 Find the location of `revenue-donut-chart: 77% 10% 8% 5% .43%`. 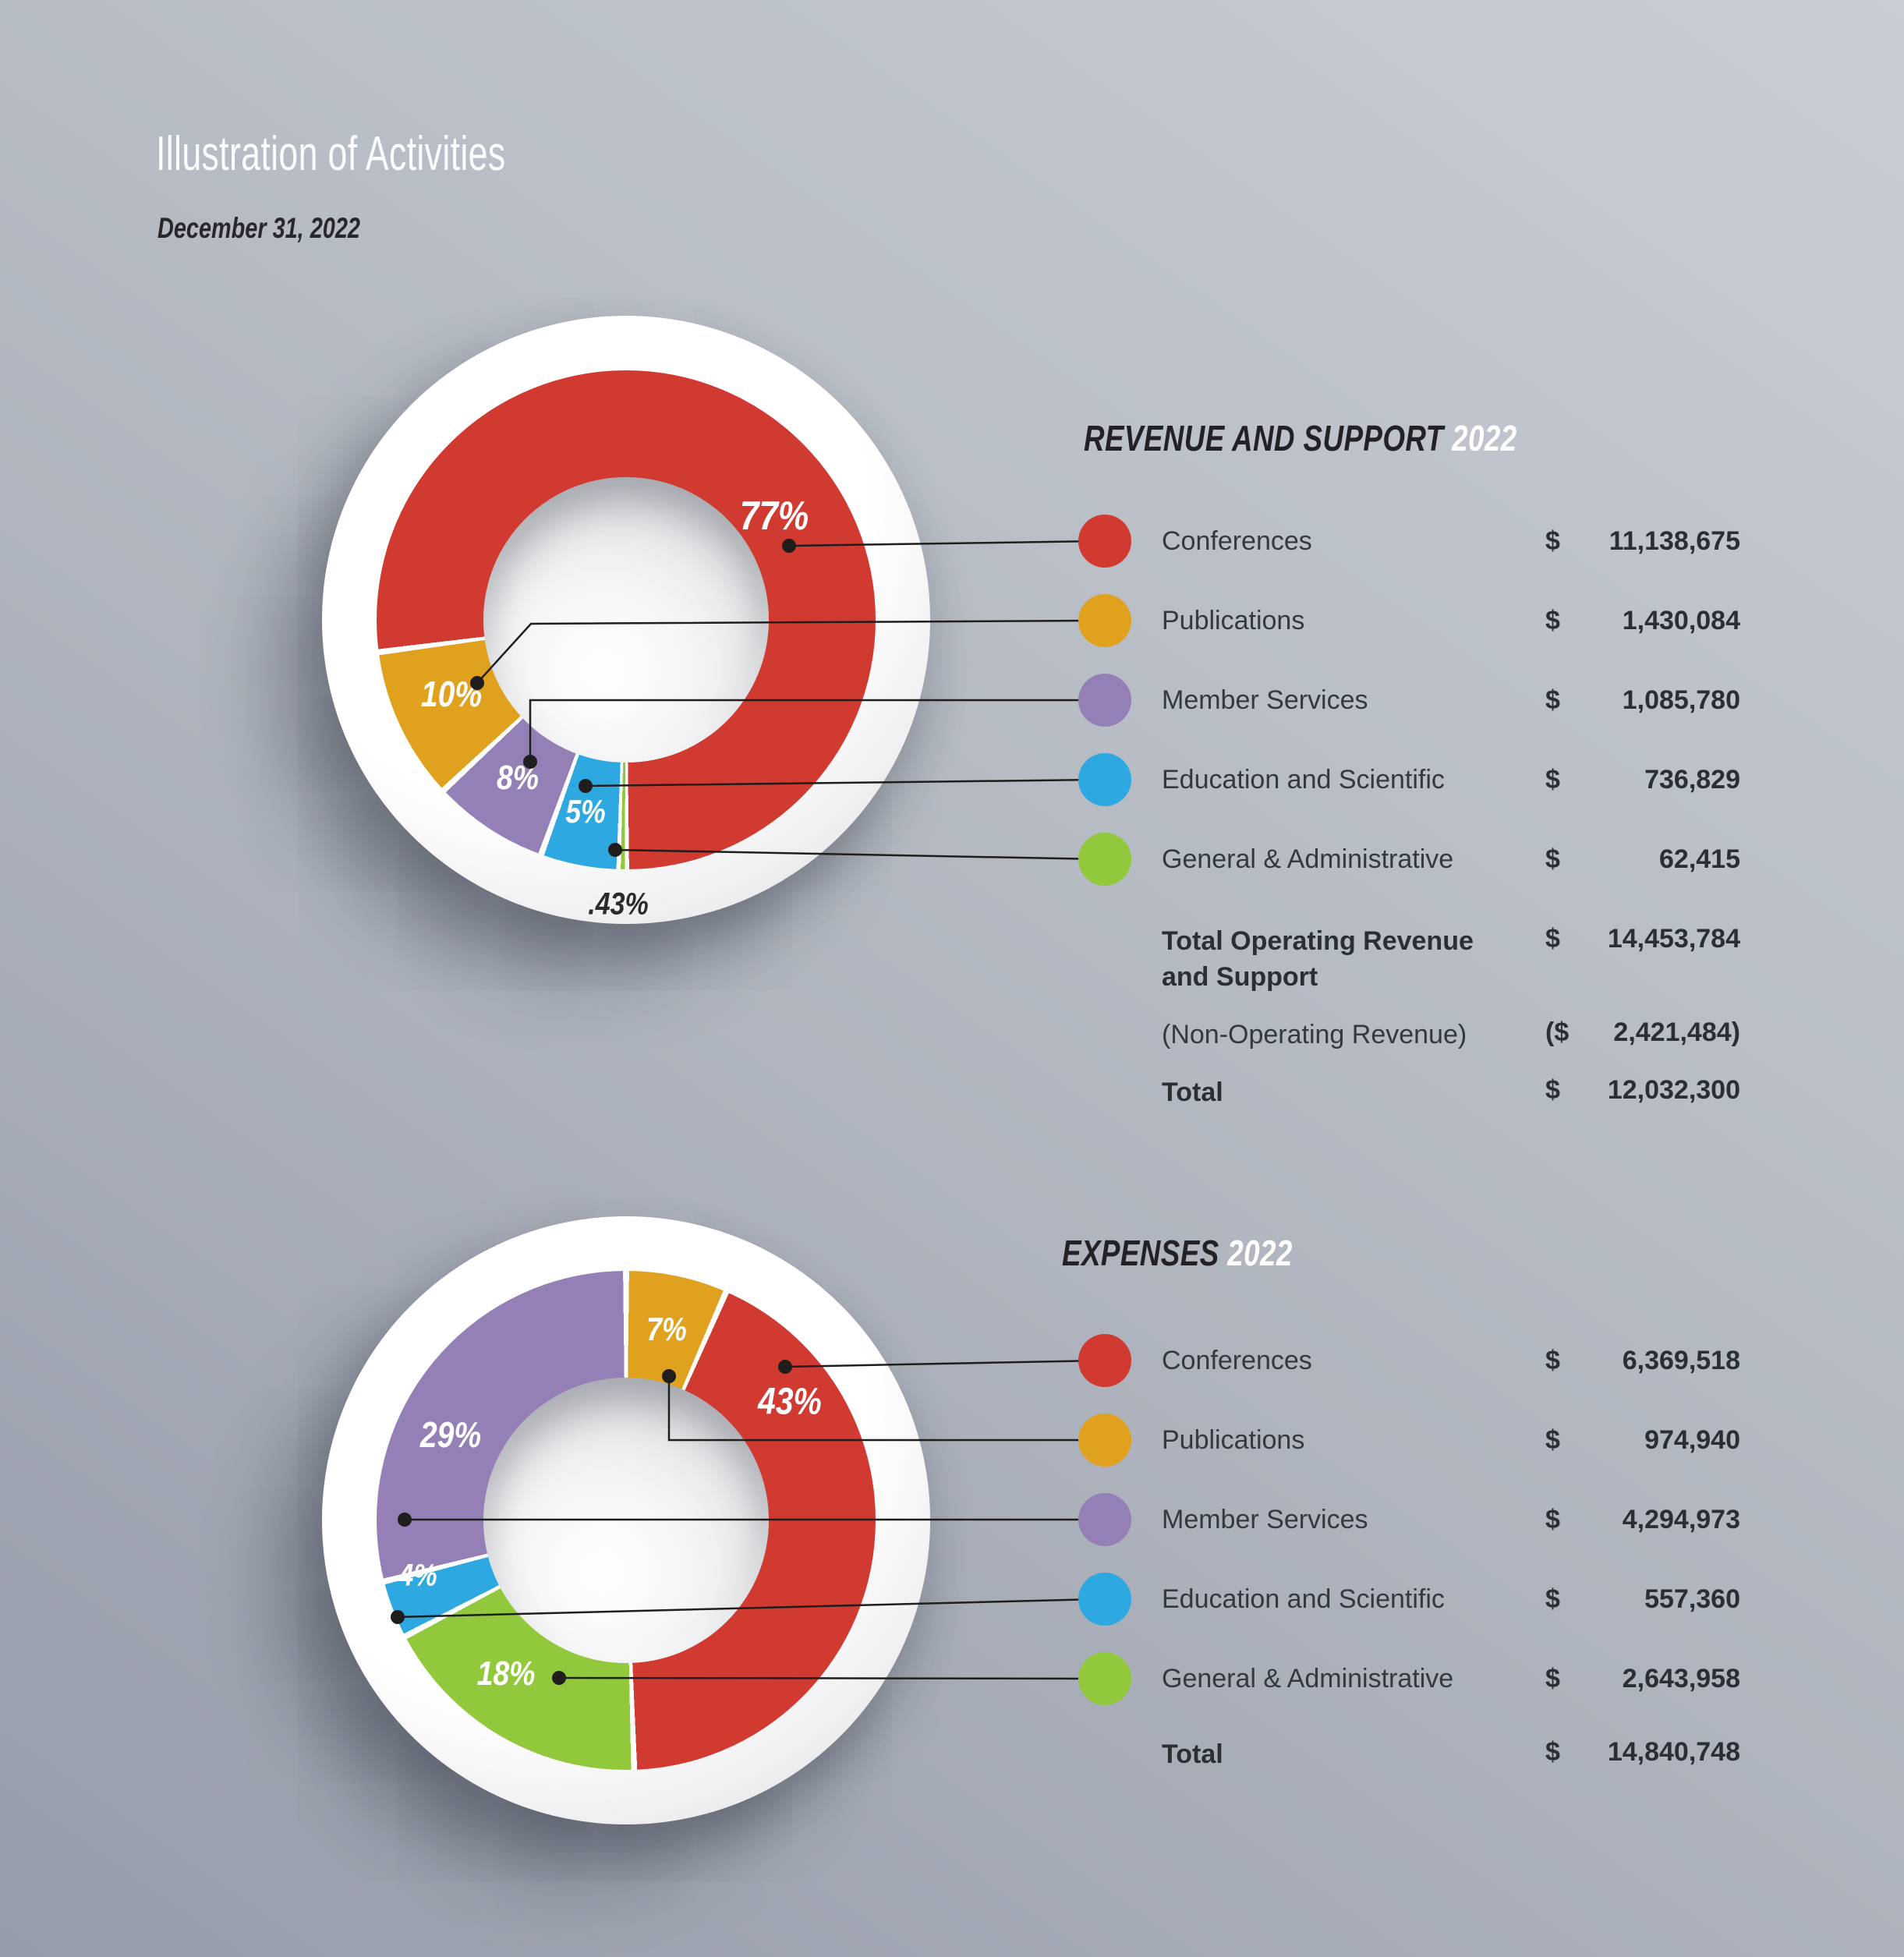

revenue-donut-chart: 77% 10% 8% 5% .43% is located at coordinates (626, 620).